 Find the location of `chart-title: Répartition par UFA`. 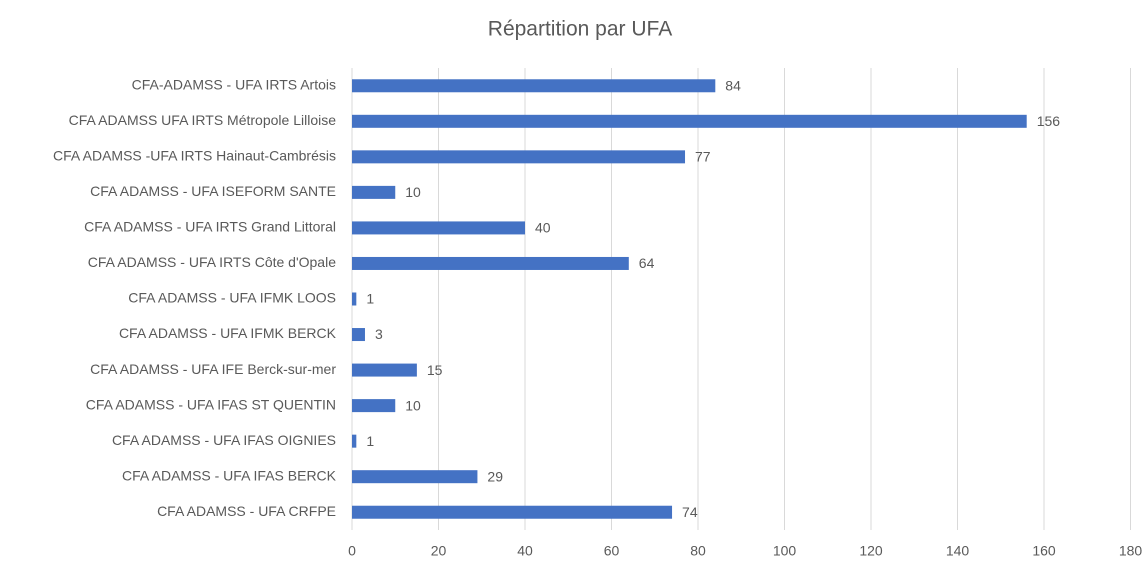

chart-title: Répartition par UFA is located at coordinates (580, 29).